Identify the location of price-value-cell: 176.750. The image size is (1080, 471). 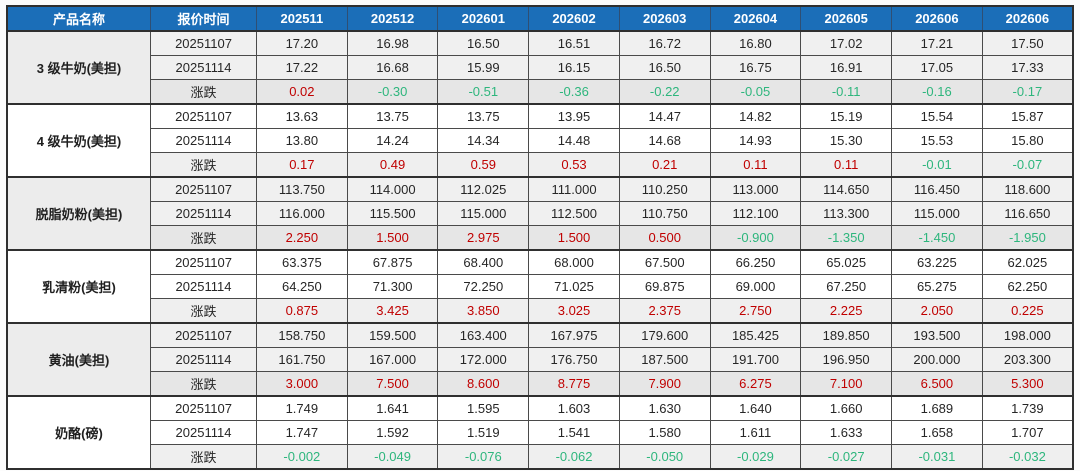
(574, 359).